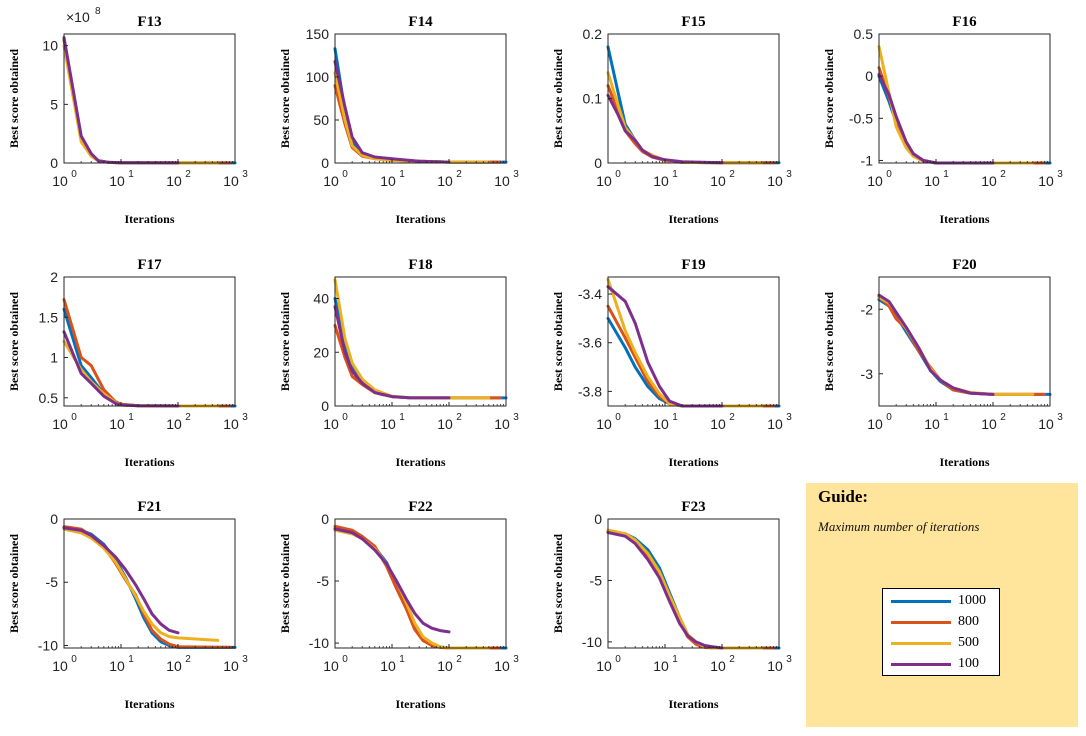 This screenshot has height=736, width=1086. What do you see at coordinates (592, 642) in the screenshot?
I see `y-tick-label: -10` at bounding box center [592, 642].